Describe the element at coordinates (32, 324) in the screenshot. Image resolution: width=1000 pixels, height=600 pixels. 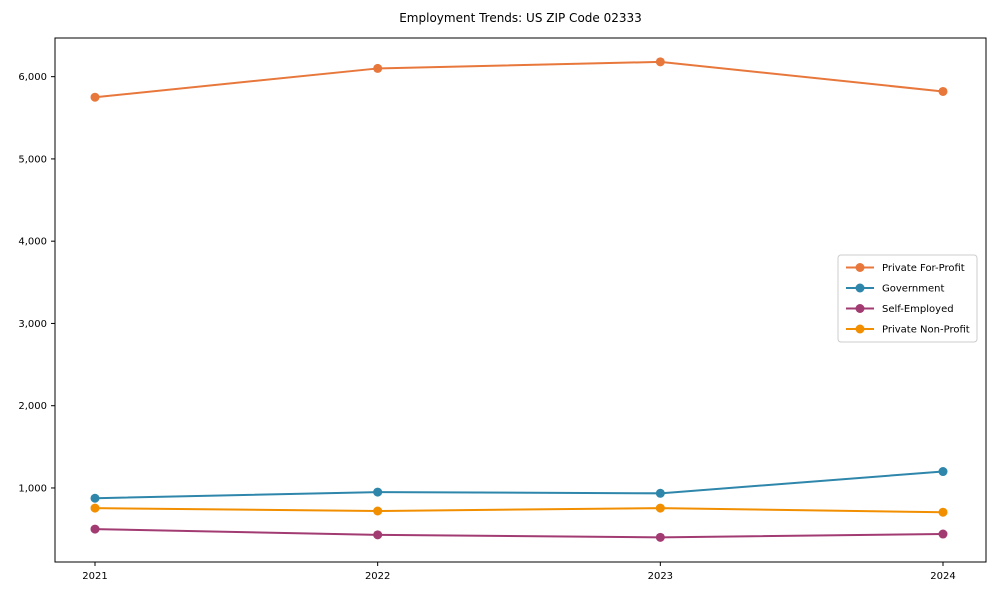
I see `y-axis-tick-label: 3,000` at that location.